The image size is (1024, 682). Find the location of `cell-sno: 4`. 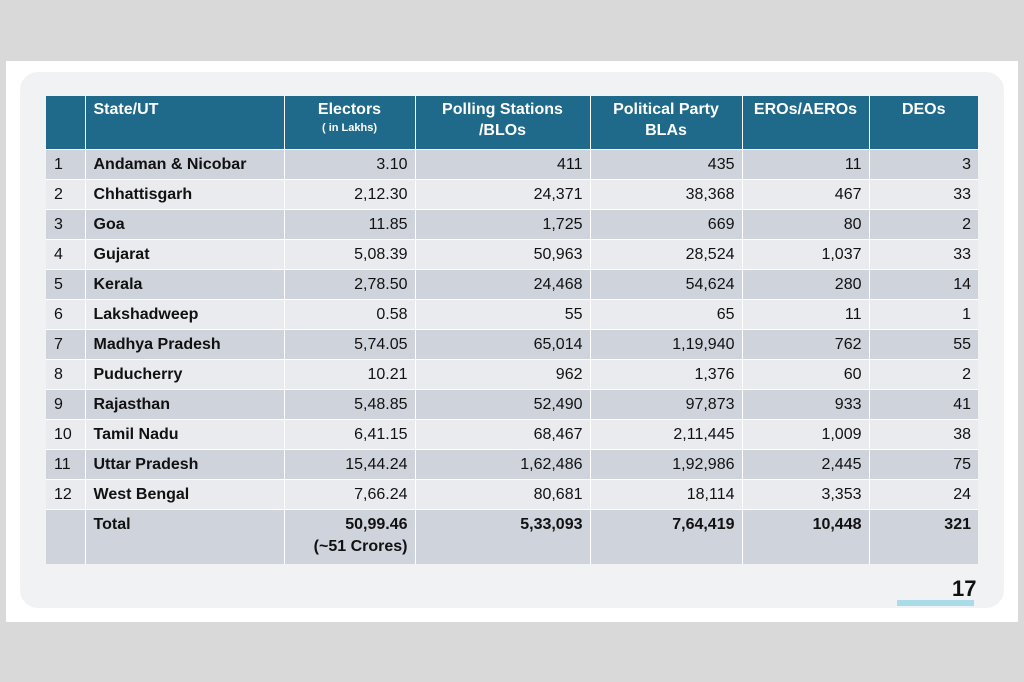

cell-sno: 4 is located at coordinates (66, 254).